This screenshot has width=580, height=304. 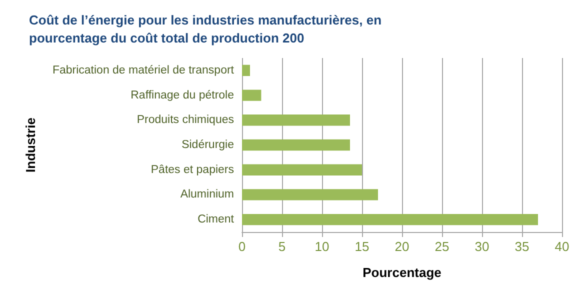 What do you see at coordinates (282, 246) in the screenshot?
I see `x-tick-label: 5` at bounding box center [282, 246].